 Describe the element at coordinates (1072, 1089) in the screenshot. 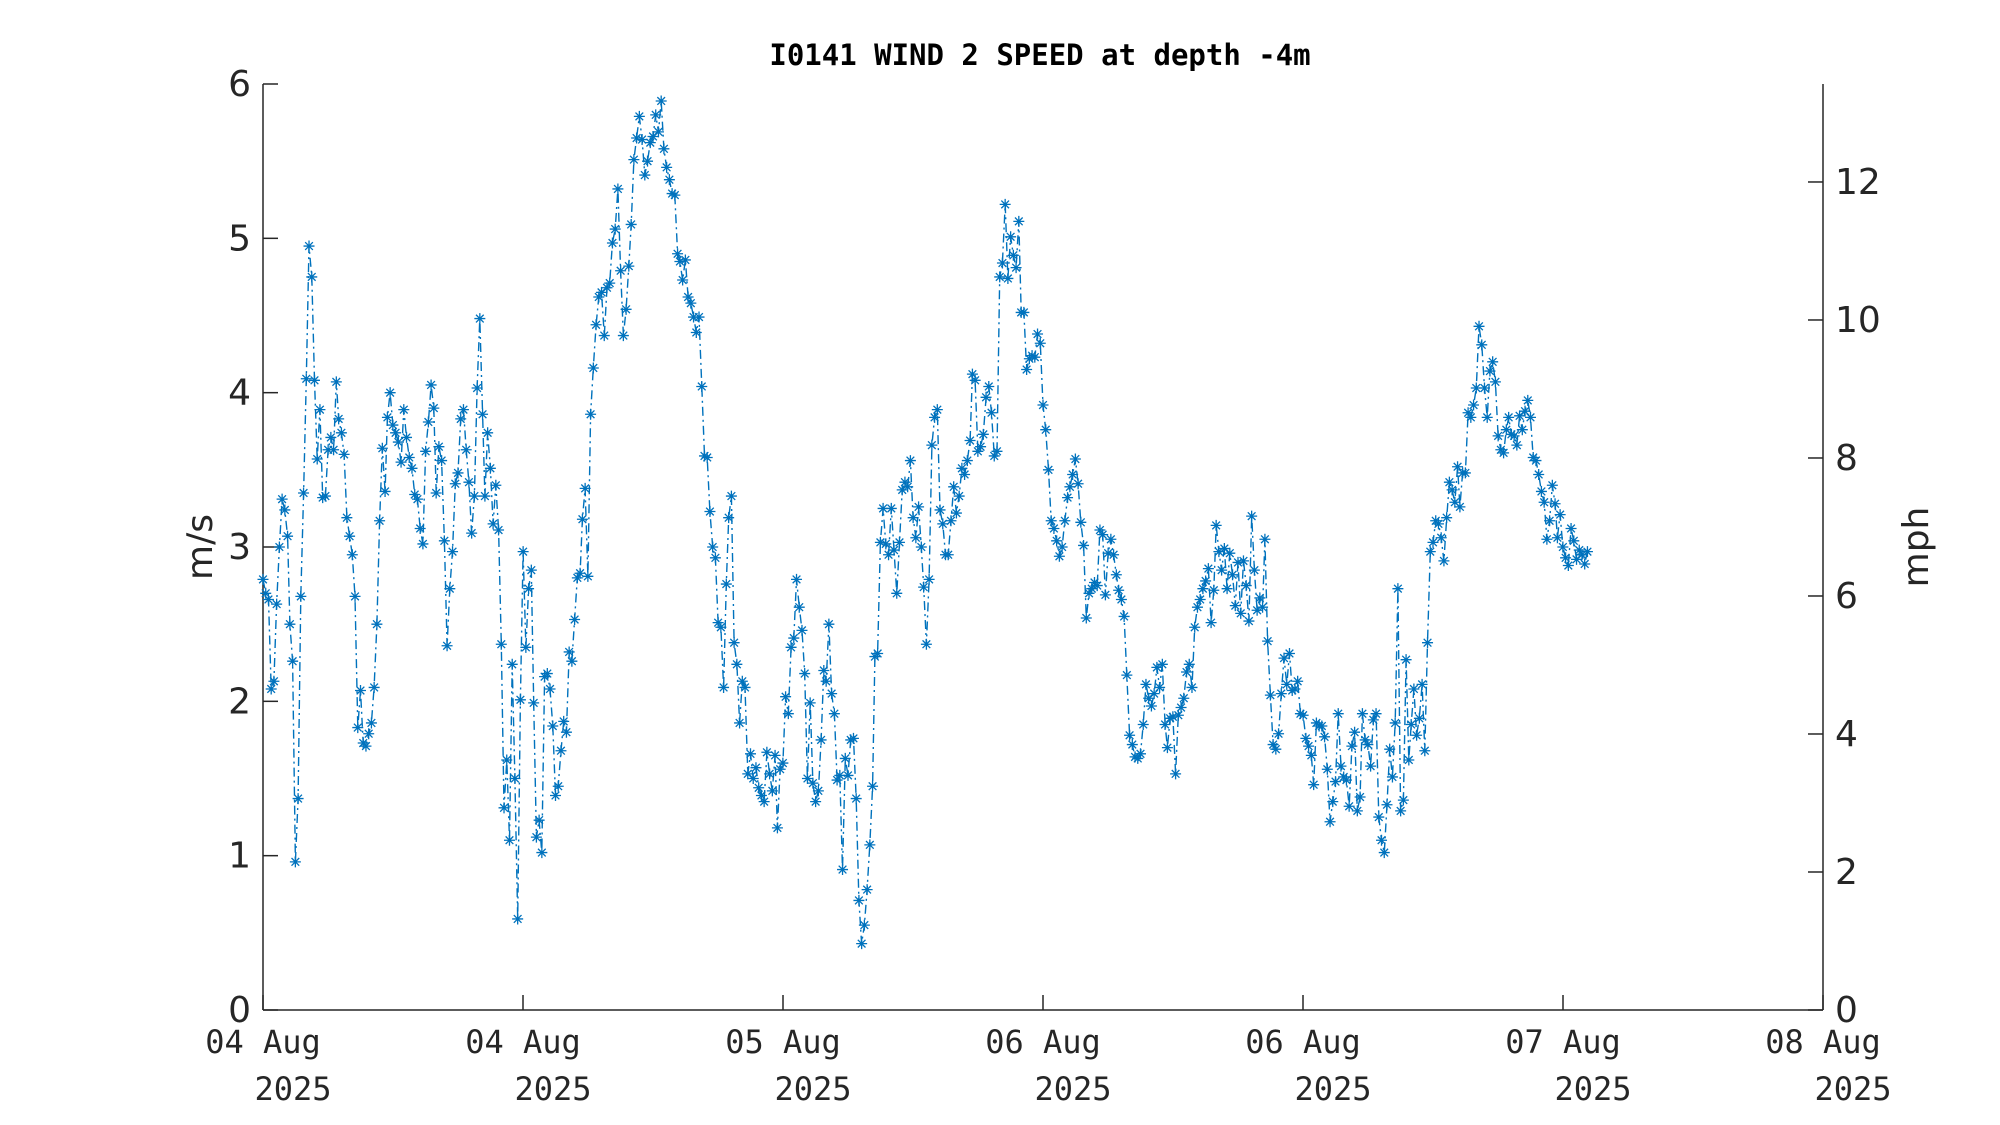

I see `x-tick-label-year: 2025` at that location.